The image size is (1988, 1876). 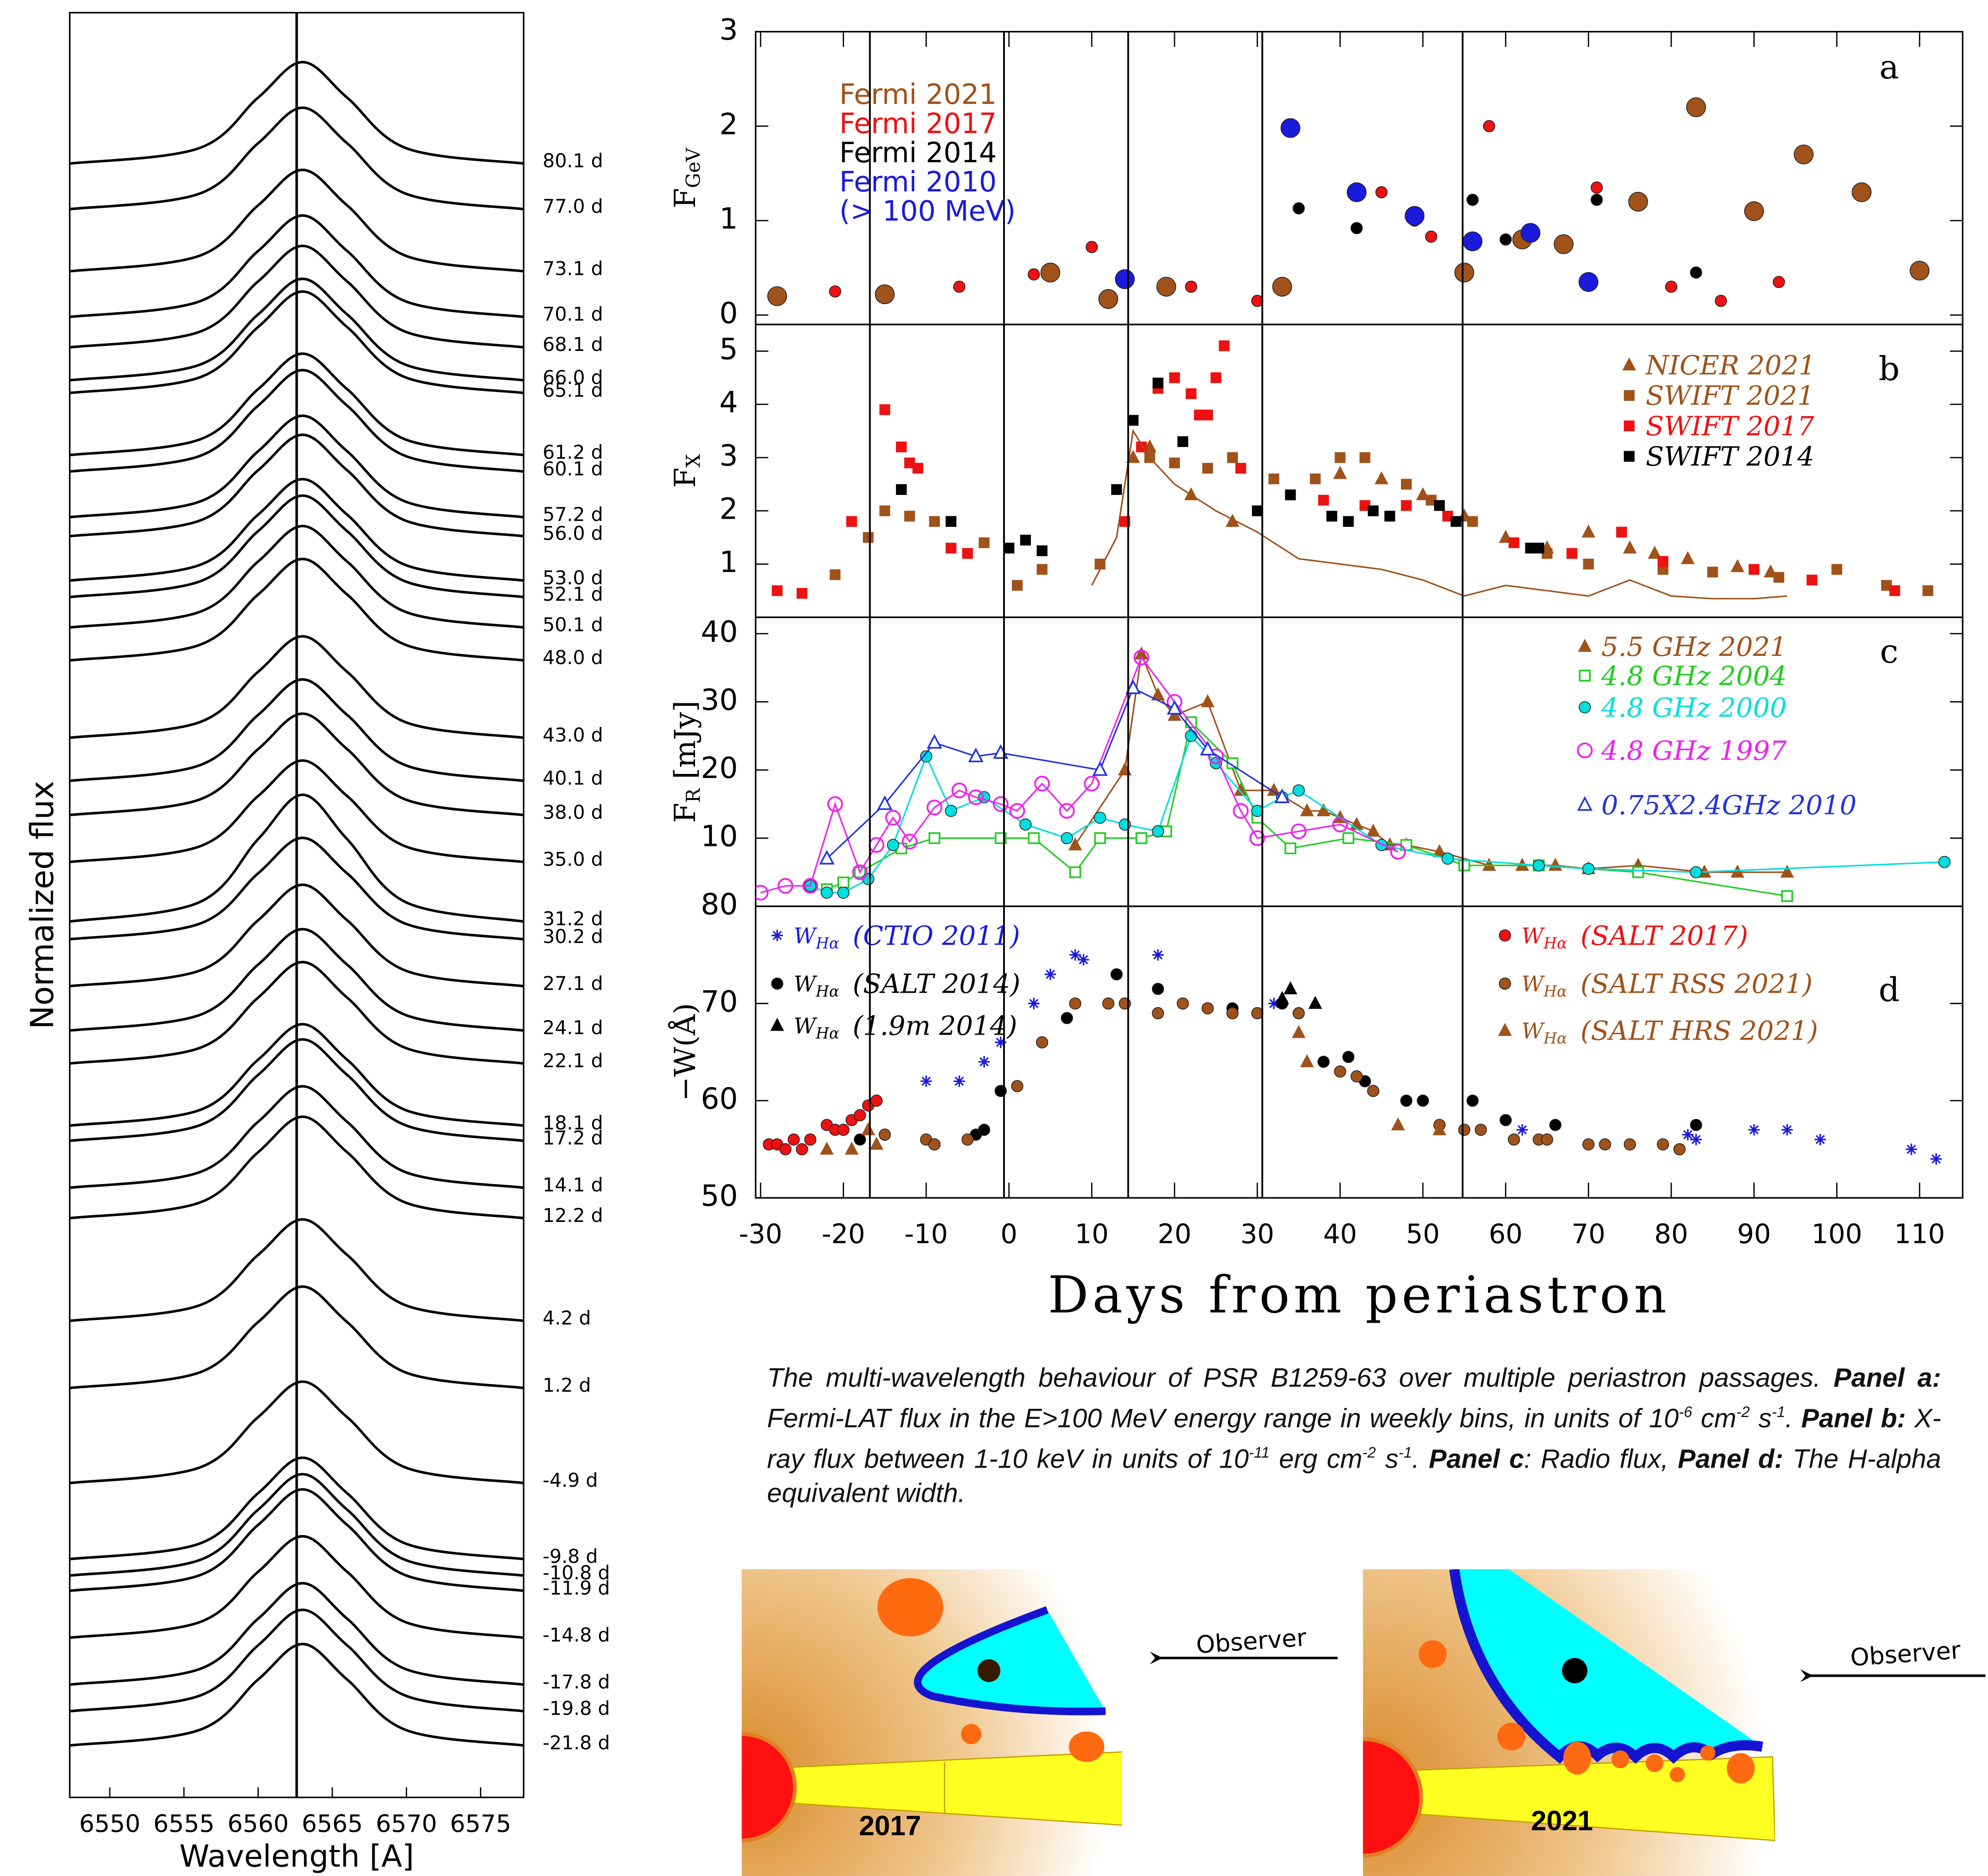 What do you see at coordinates (1754, 1234) in the screenshot?
I see `x-tick-label: 90` at bounding box center [1754, 1234].